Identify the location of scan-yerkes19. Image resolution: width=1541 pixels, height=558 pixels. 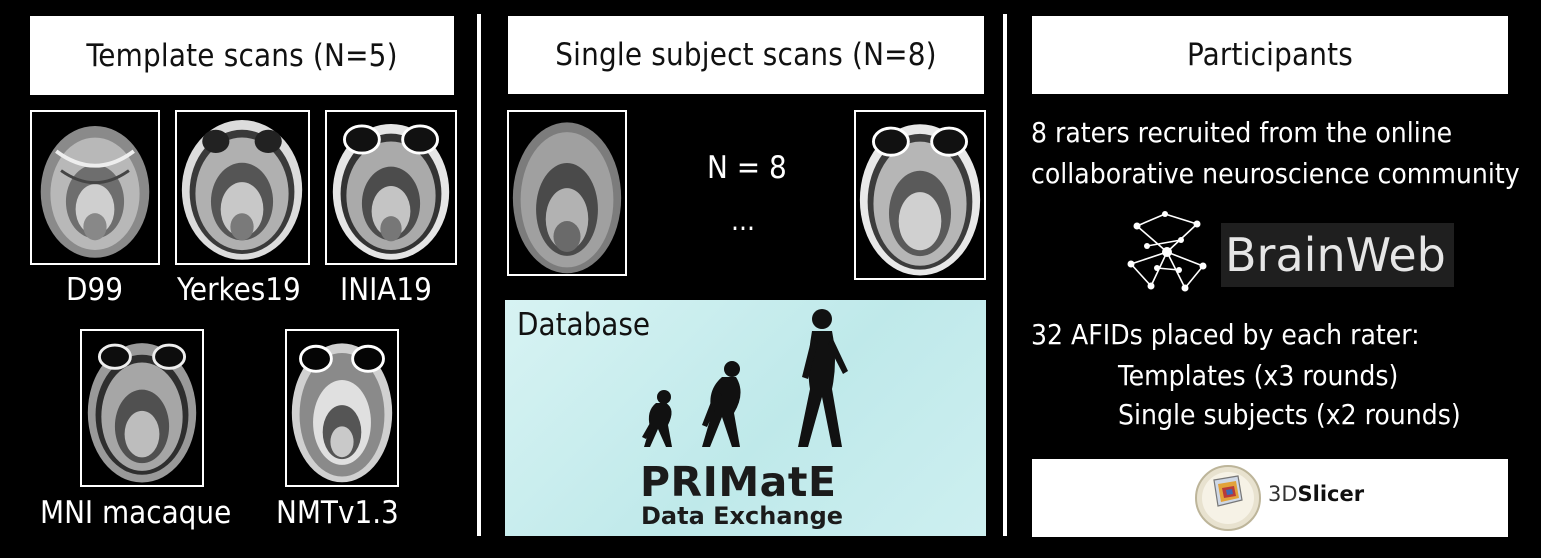
(242, 187).